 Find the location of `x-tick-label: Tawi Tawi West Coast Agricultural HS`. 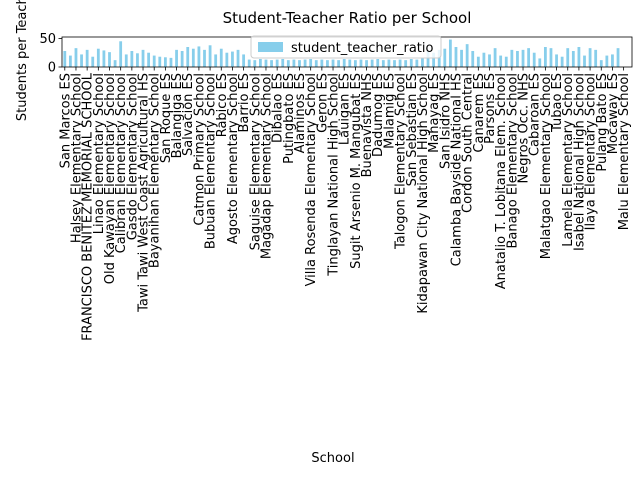

x-tick-label: Tawi Tawi West Coast Agricultural HS is located at coordinates (144, 193).